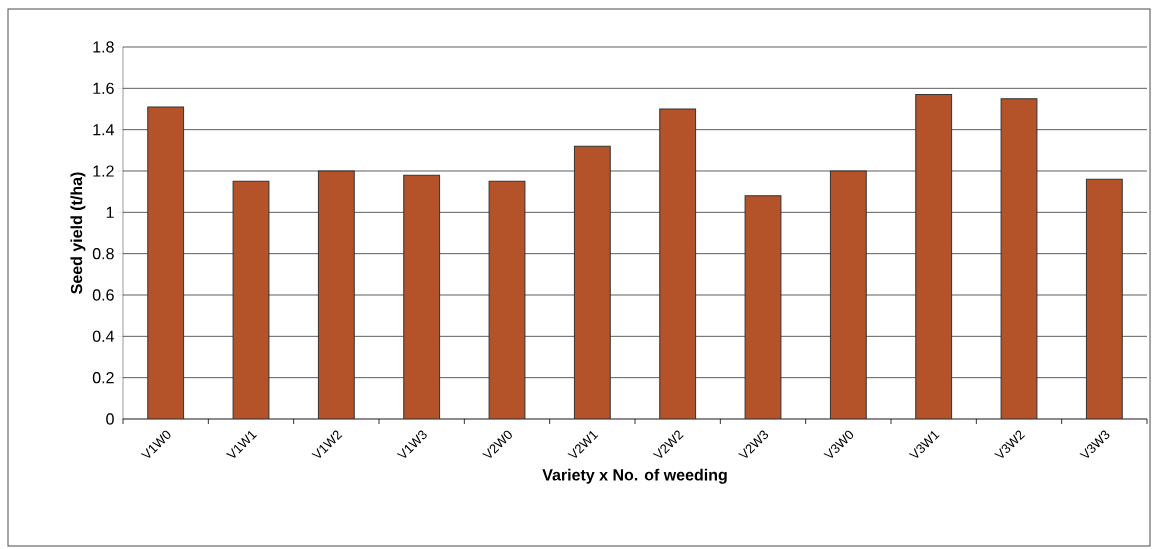 This screenshot has width=1153, height=549. Describe the element at coordinates (103, 171) in the screenshot. I see `y-tick-label: 1.2` at that location.